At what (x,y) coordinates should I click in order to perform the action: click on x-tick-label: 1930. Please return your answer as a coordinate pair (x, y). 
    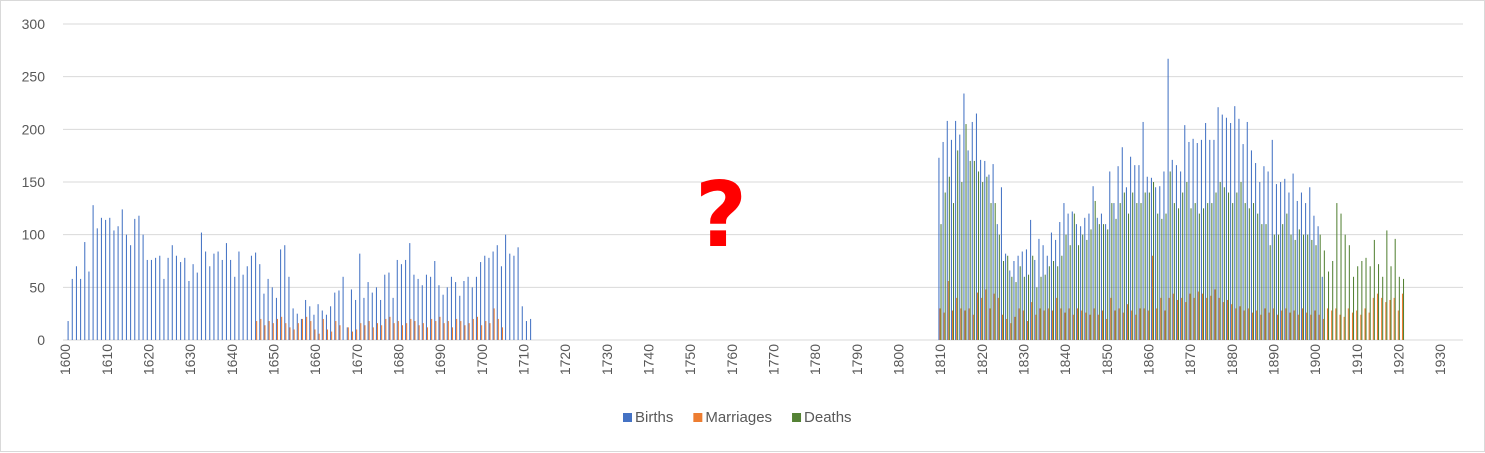
    Looking at the image, I should click on (1440, 359).